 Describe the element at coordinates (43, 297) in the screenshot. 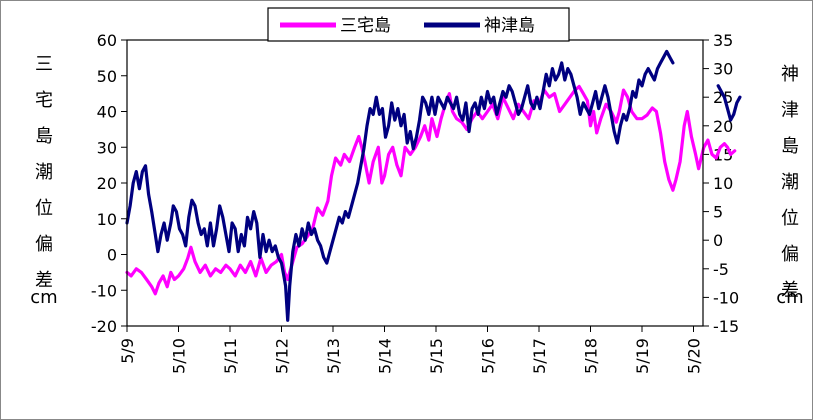

I see `left-y-label-char: cm` at that location.